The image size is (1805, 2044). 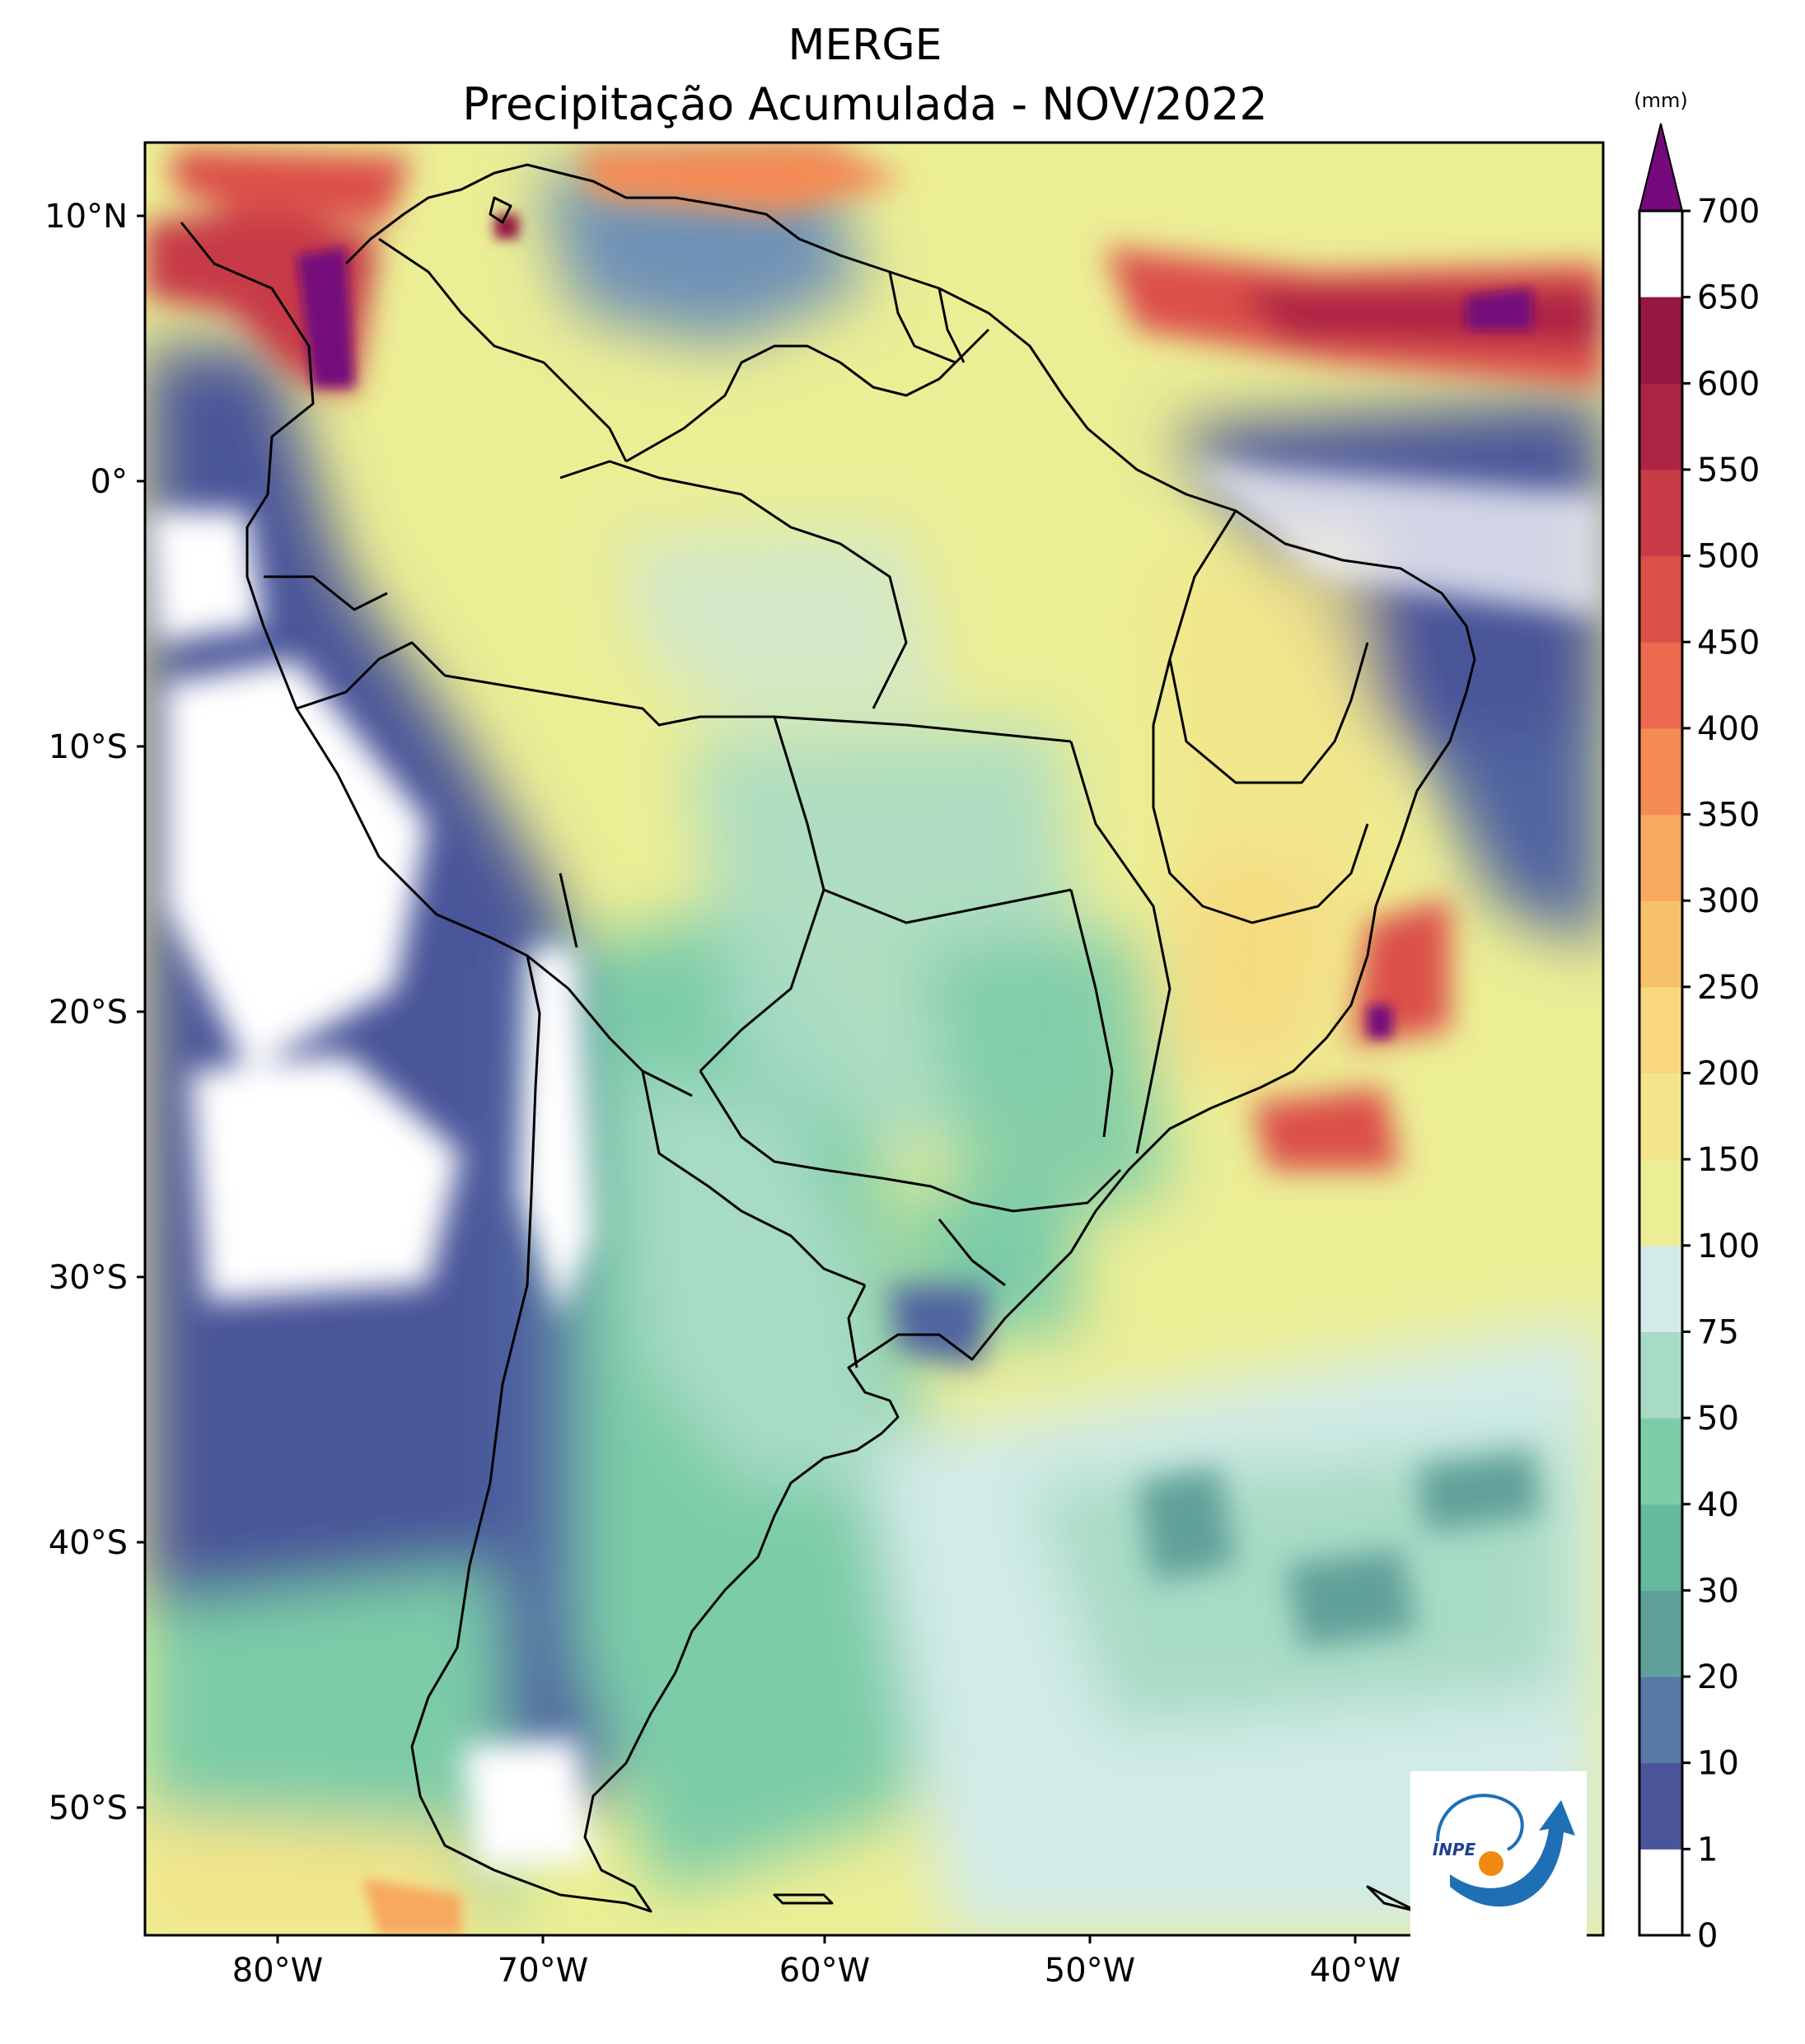 I want to click on lat-tick-label: 20°S, so click(x=89, y=1012).